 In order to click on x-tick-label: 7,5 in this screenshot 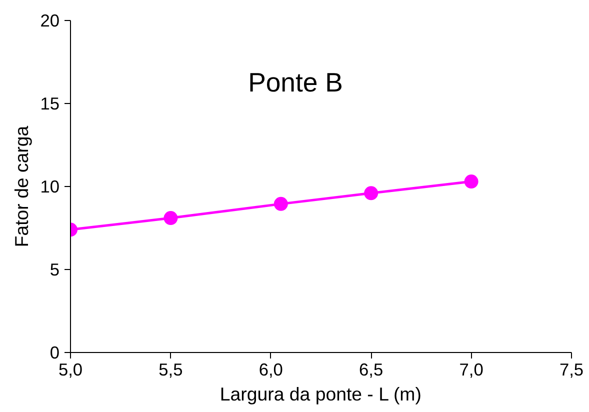, I will do `click(571, 370)`.